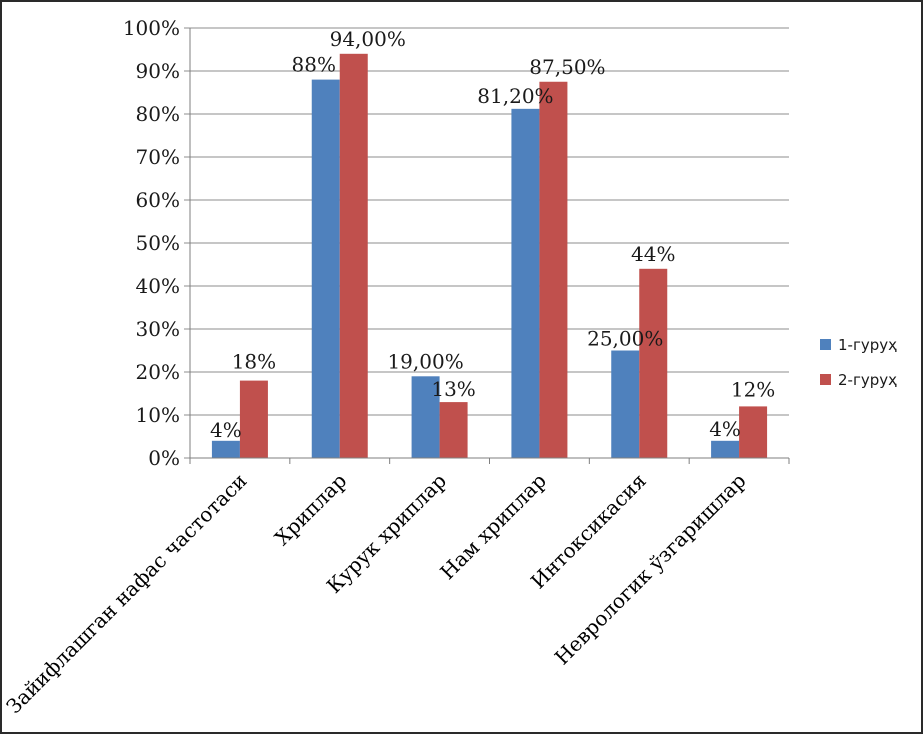  Describe the element at coordinates (151, 28) in the screenshot. I see `y-tick-label: 100%` at that location.